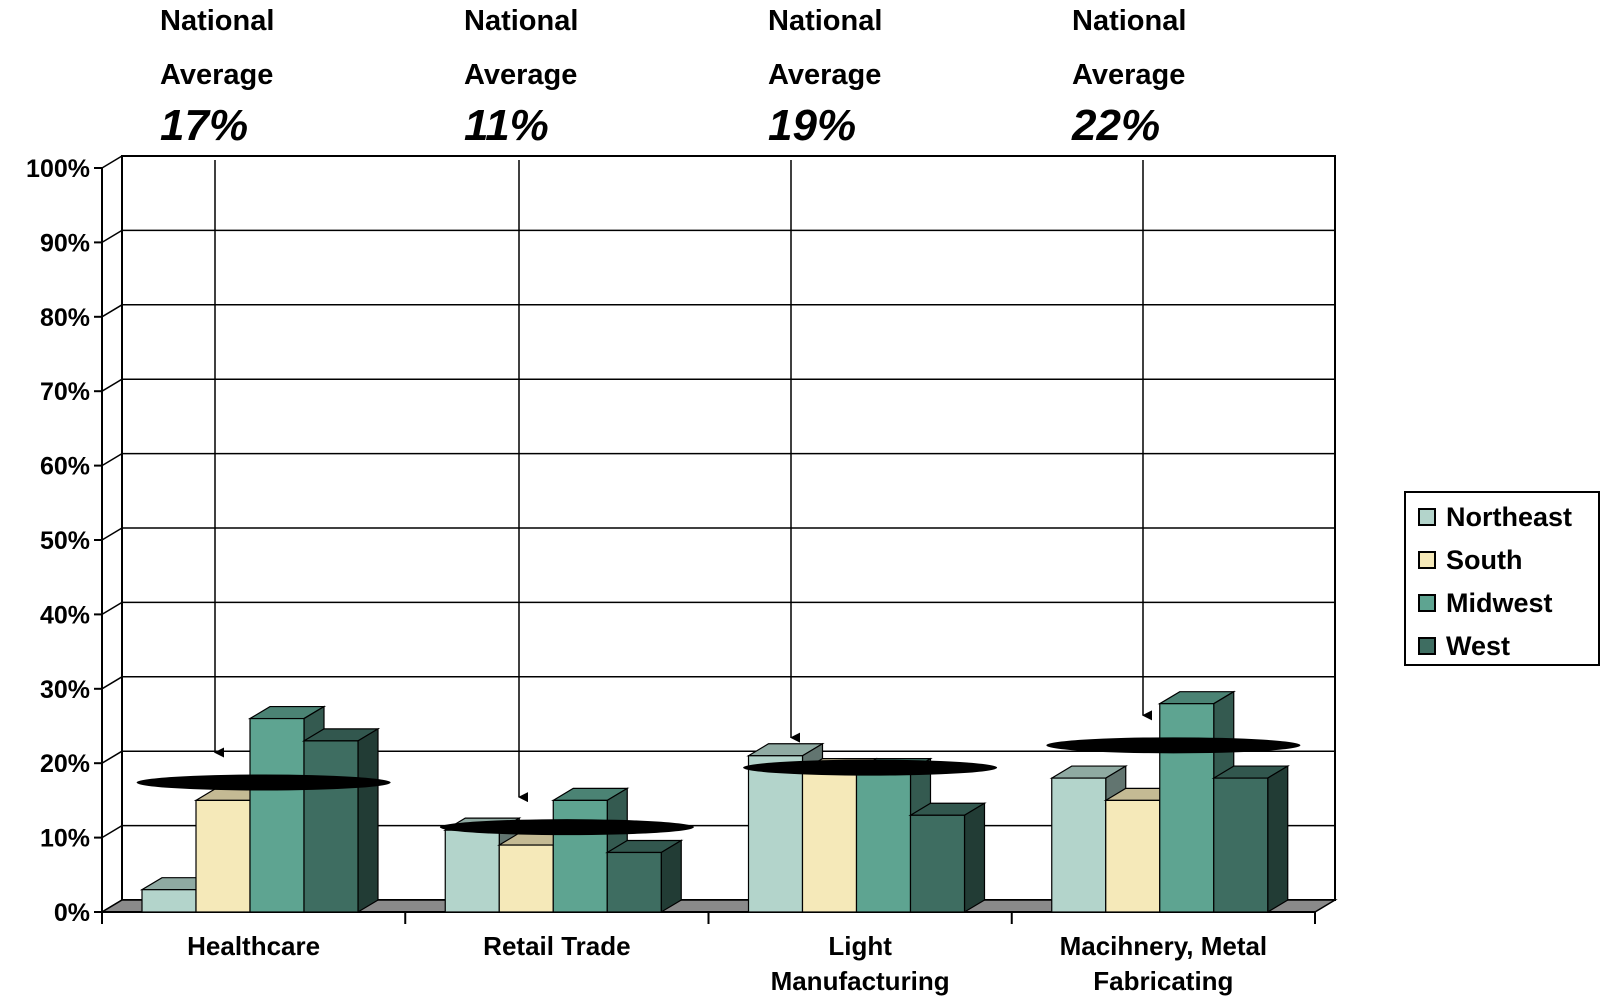  I want to click on y-tick-label: 20%, so click(65, 764).